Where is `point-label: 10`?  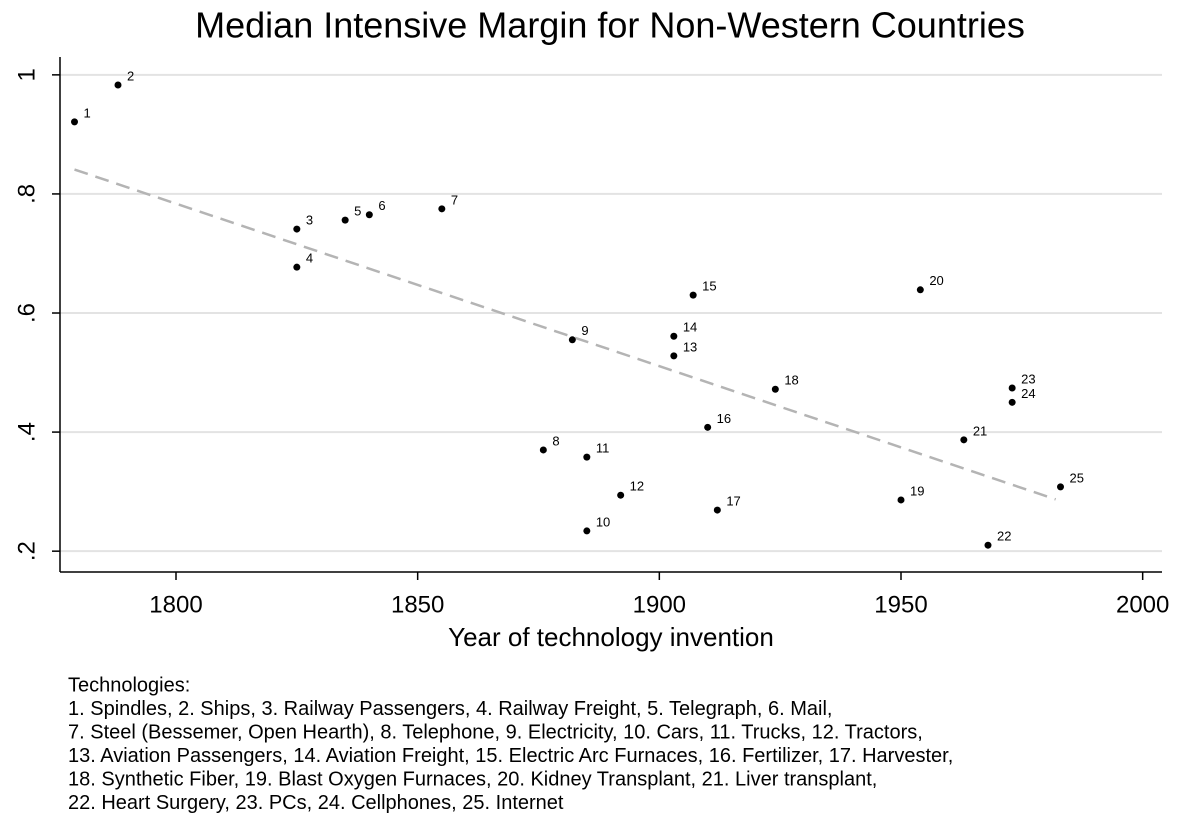 point-label: 10 is located at coordinates (603, 521).